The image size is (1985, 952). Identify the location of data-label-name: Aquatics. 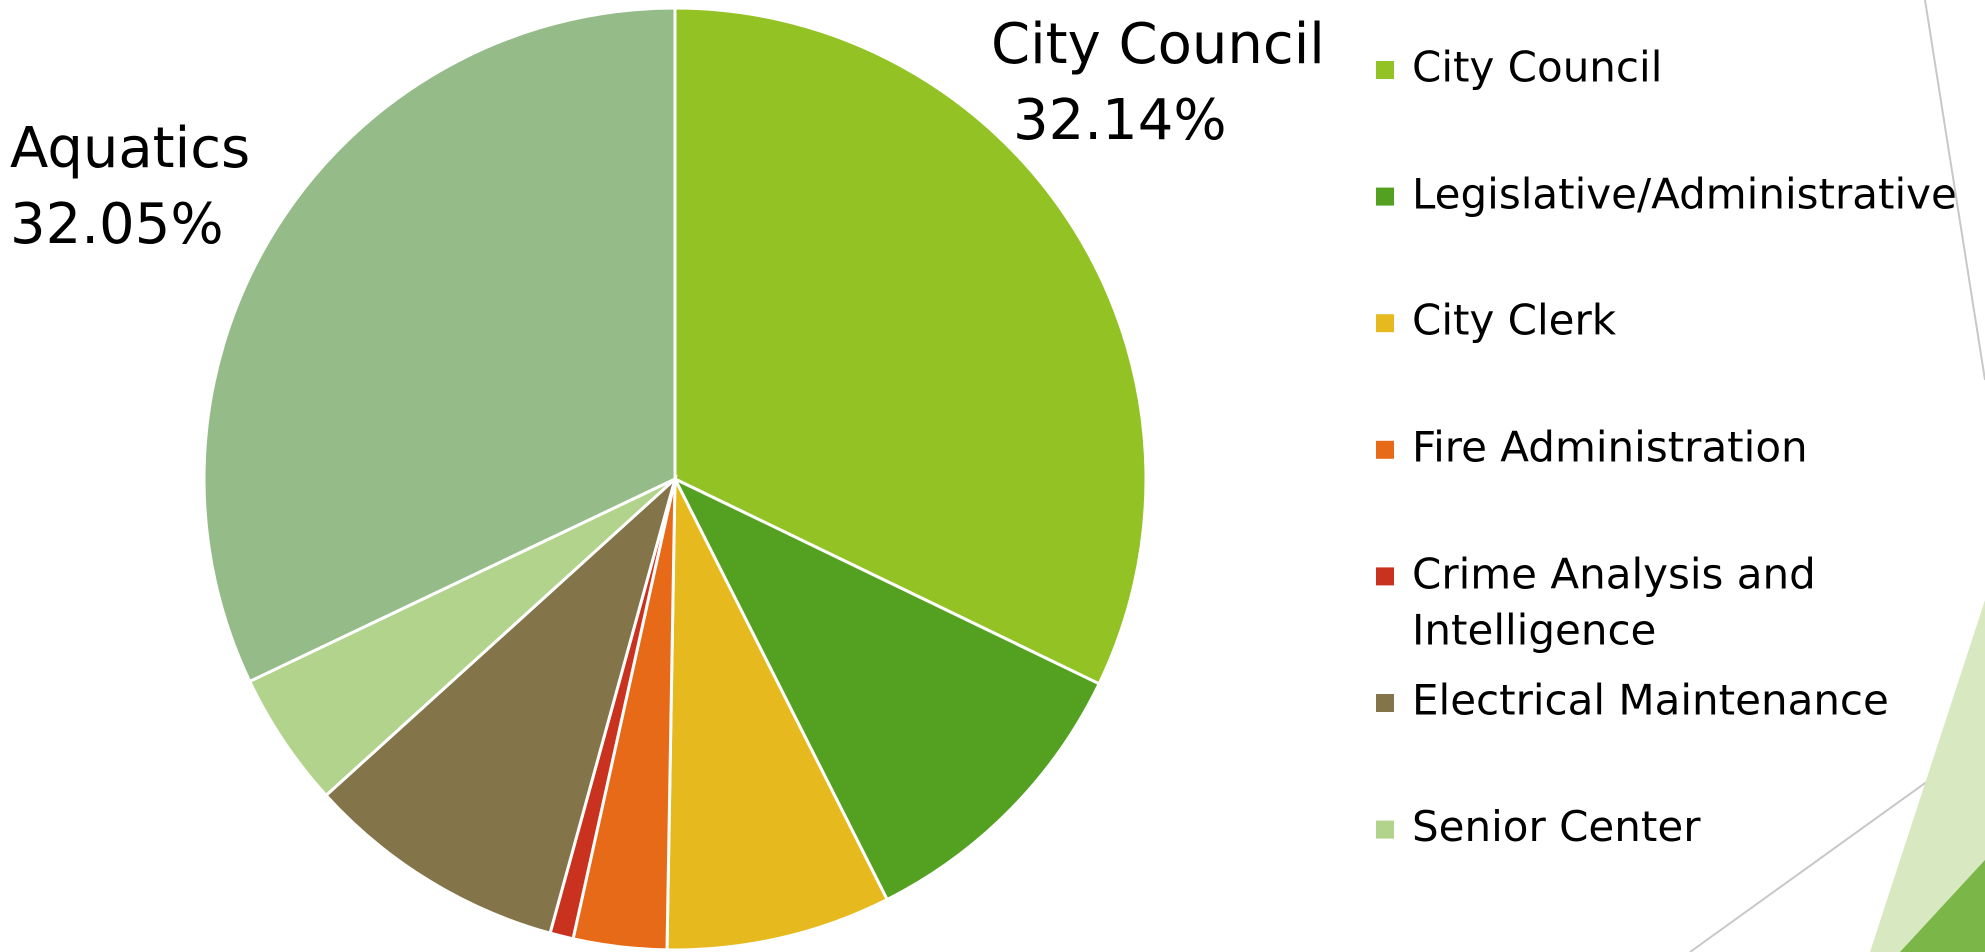
(130, 148).